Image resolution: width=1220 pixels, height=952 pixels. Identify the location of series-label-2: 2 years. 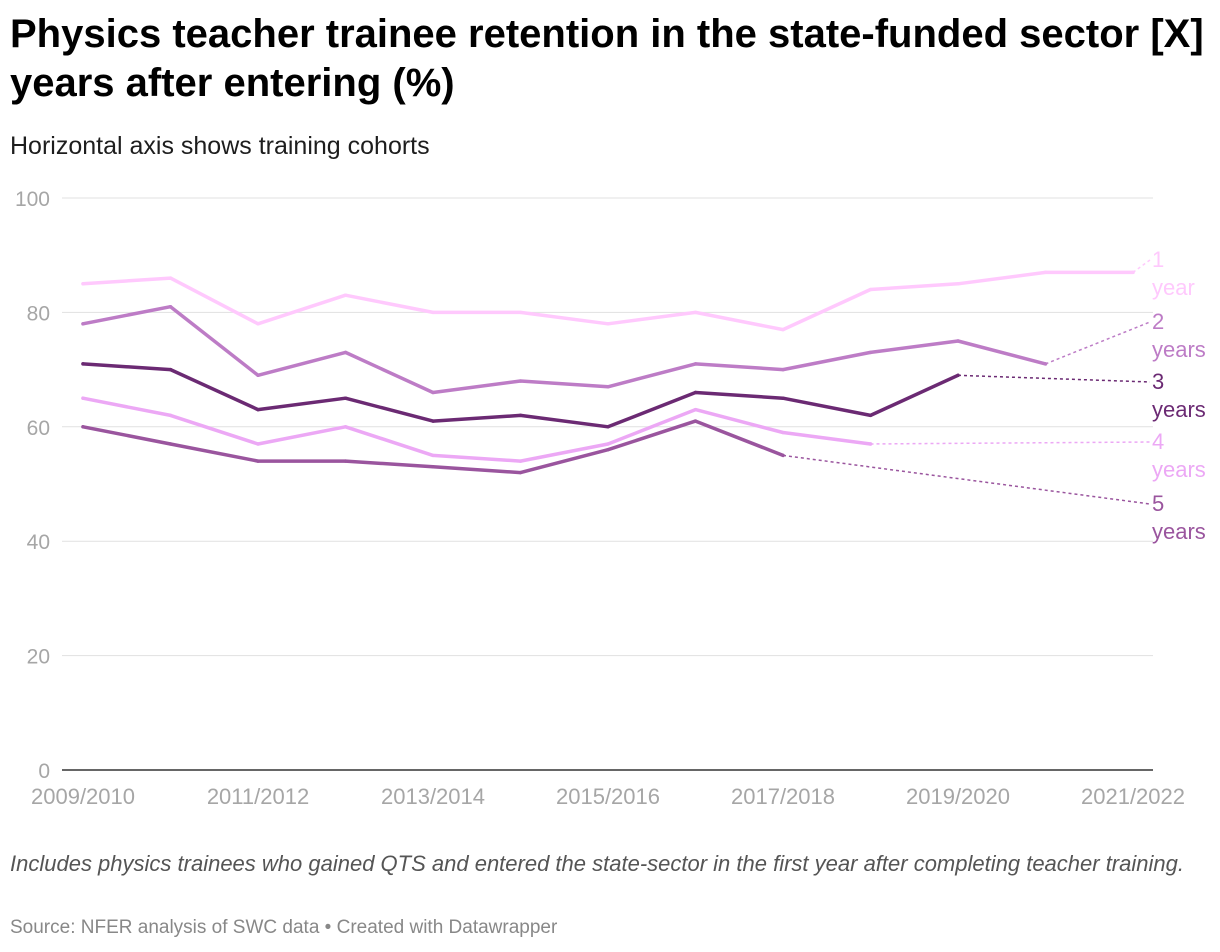
(1179, 335).